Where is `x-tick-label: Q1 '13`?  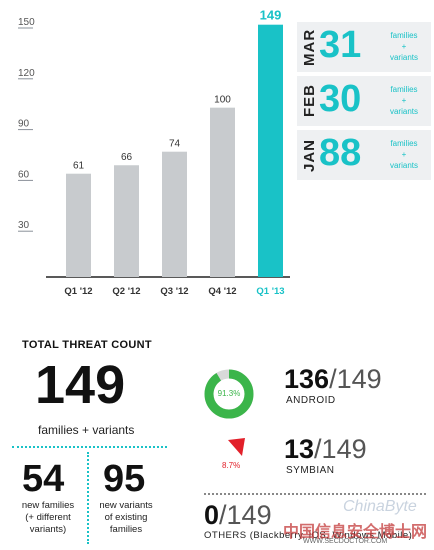
x-tick-label: Q1 '13 is located at coordinates (270, 291).